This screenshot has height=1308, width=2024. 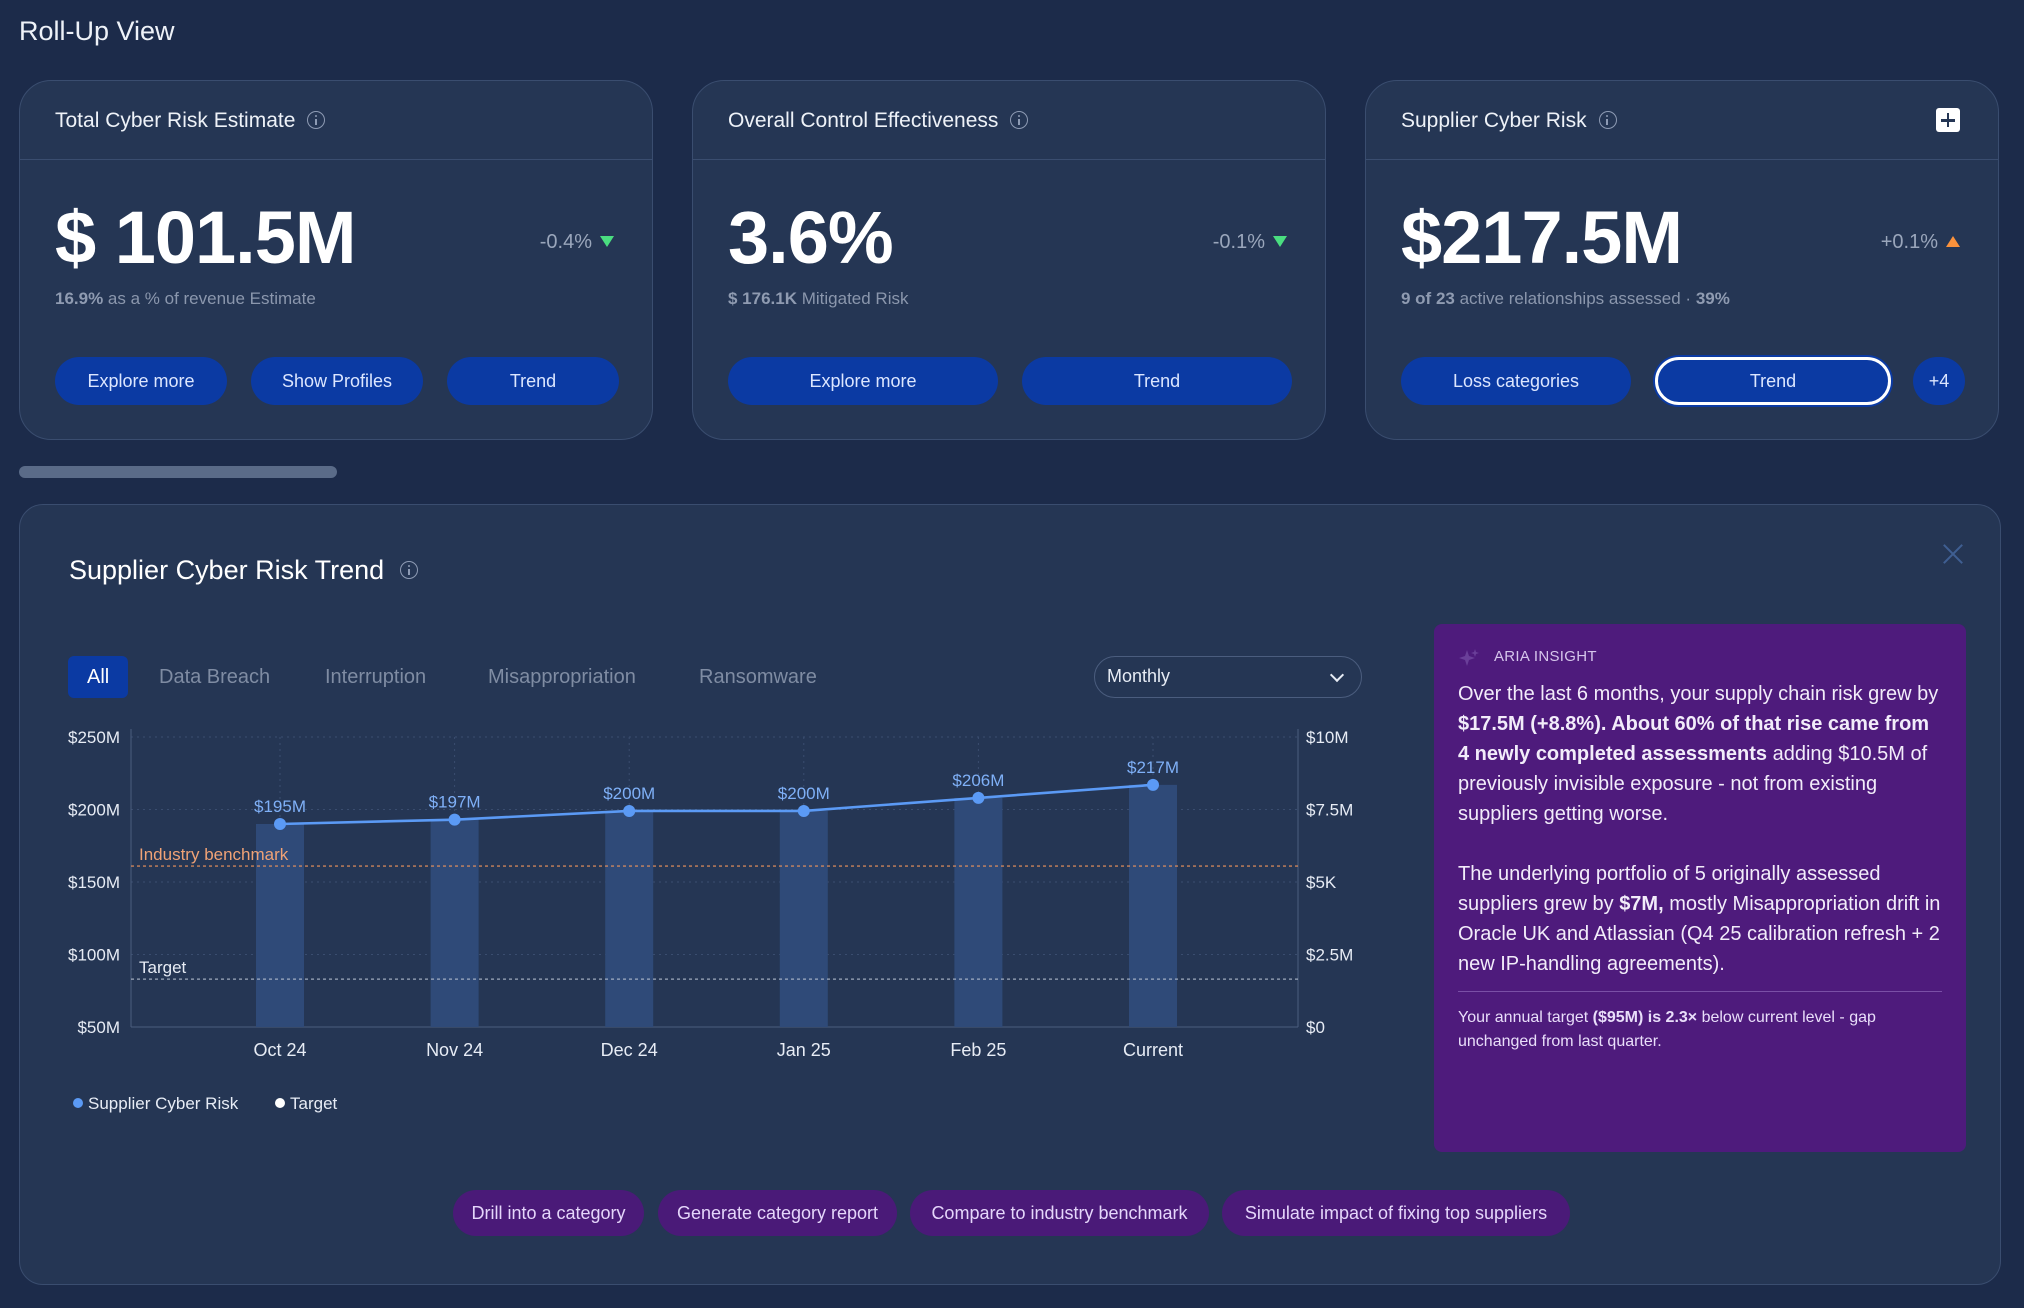 What do you see at coordinates (214, 854) in the screenshot?
I see `reference-line-label: Industry benchmark` at bounding box center [214, 854].